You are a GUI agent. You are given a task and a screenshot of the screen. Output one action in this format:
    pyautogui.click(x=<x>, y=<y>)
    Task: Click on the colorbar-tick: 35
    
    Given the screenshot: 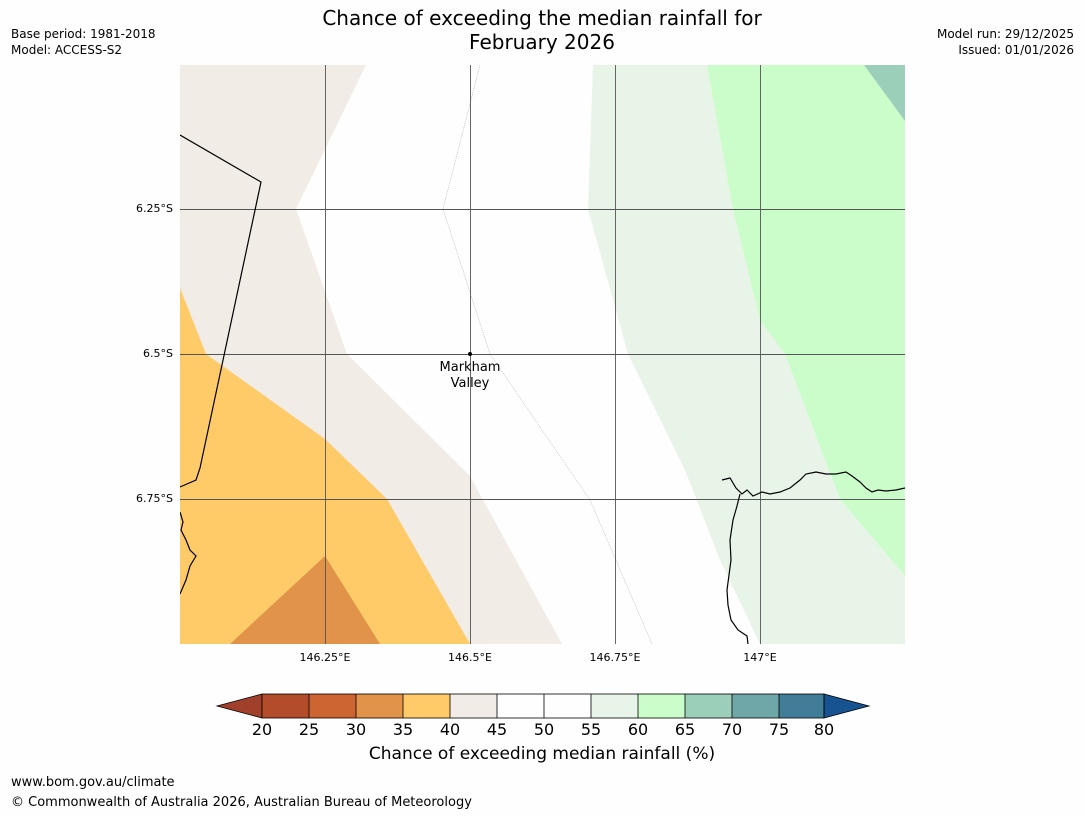 What is the action you would take?
    pyautogui.click(x=403, y=729)
    